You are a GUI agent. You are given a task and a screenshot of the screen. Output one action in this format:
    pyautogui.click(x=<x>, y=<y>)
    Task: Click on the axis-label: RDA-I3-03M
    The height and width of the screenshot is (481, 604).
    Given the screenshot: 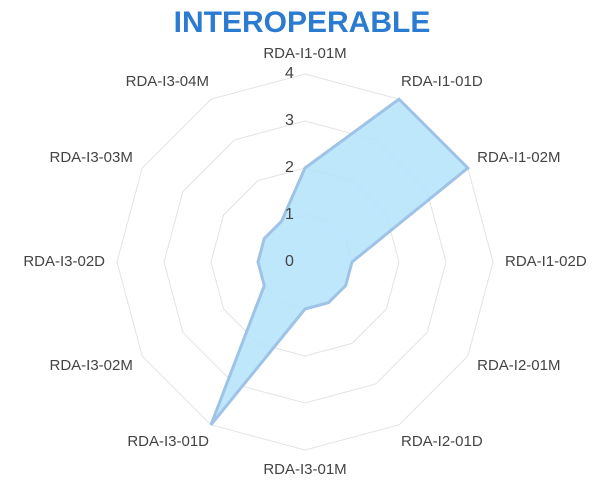 What is the action you would take?
    pyautogui.click(x=91, y=157)
    